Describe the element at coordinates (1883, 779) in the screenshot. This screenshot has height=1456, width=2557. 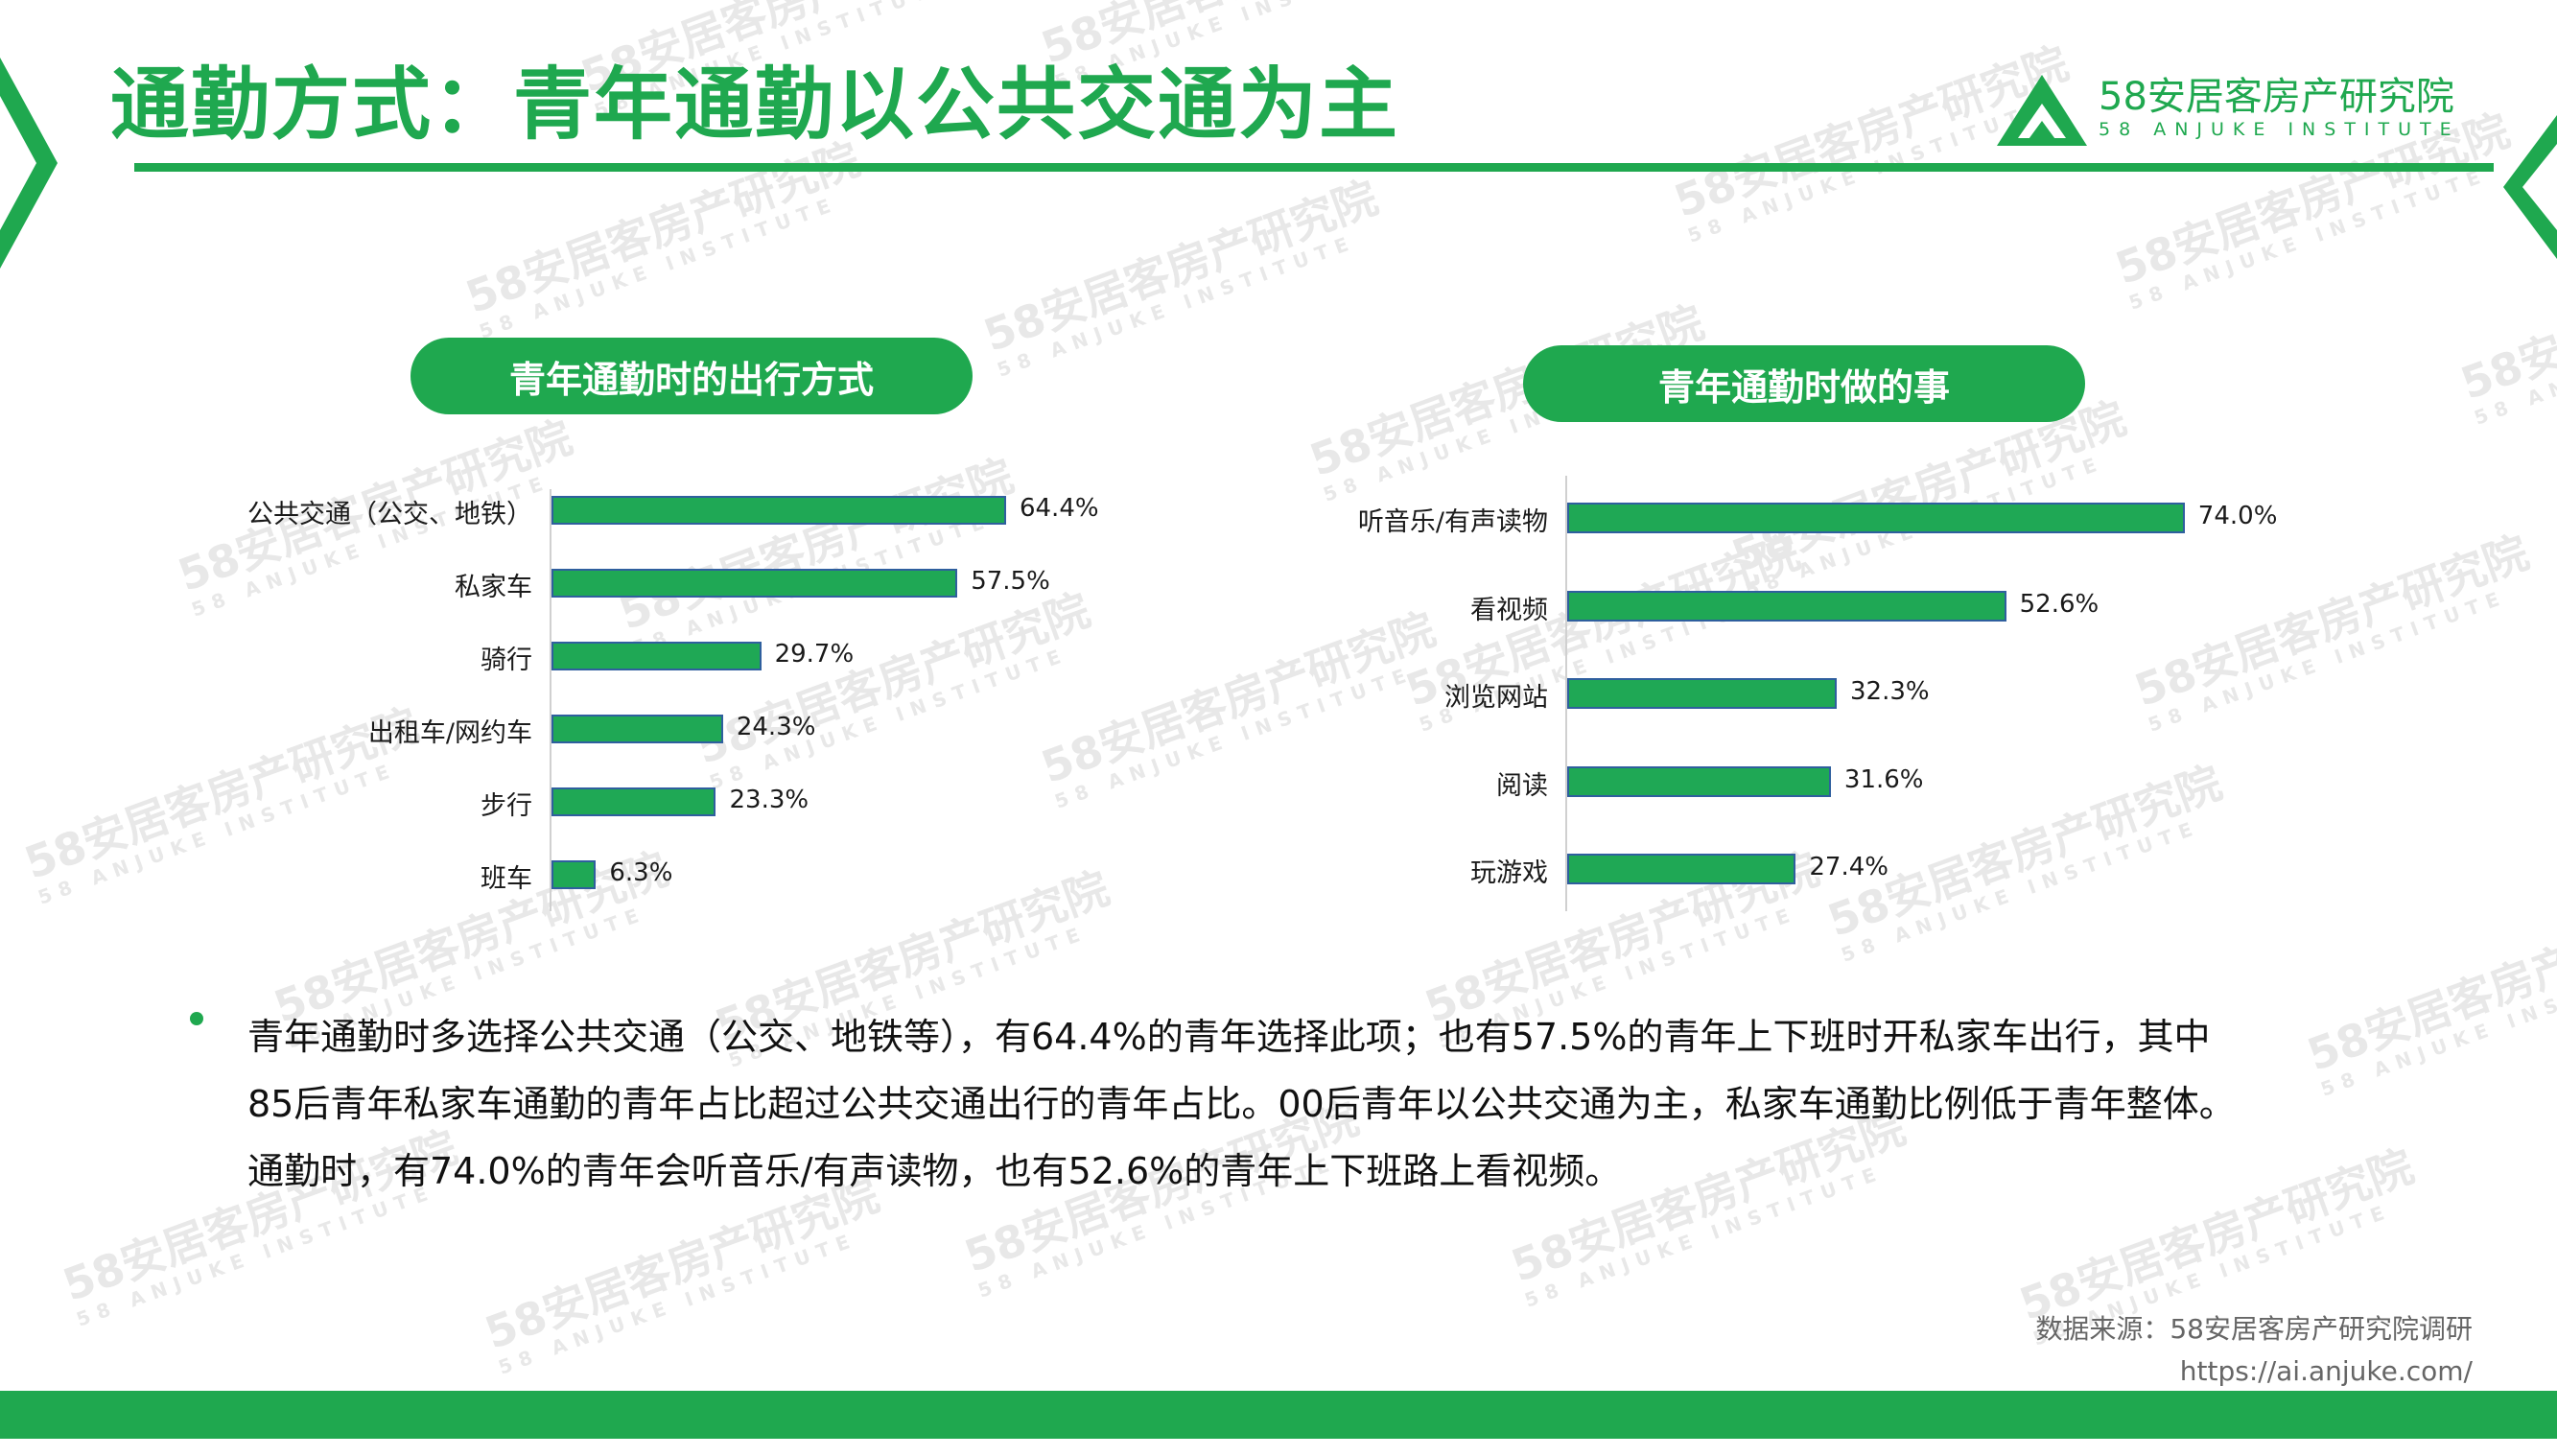
I see `data-label: 31.6%` at that location.